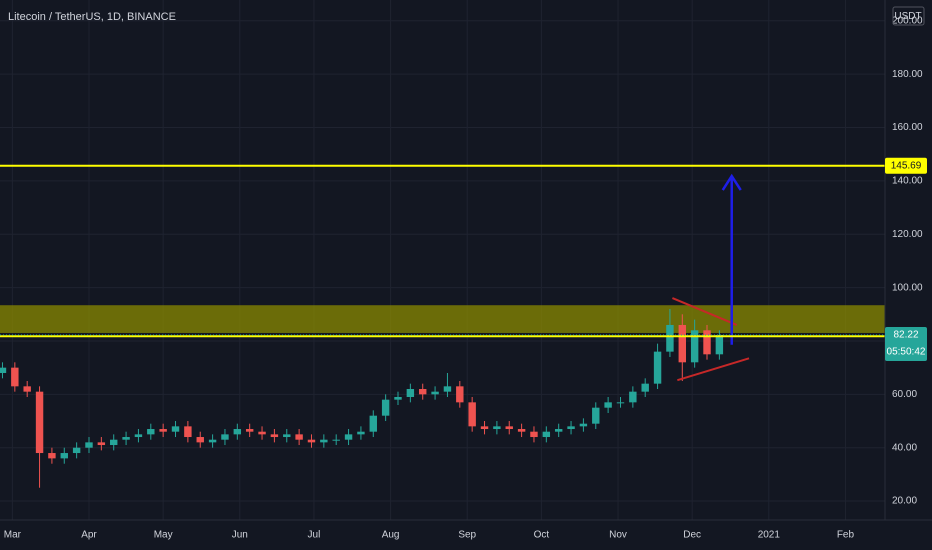 Image resolution: width=932 pixels, height=550 pixels. What do you see at coordinates (906, 352) in the screenshot?
I see `countdown: 05:50:42` at bounding box center [906, 352].